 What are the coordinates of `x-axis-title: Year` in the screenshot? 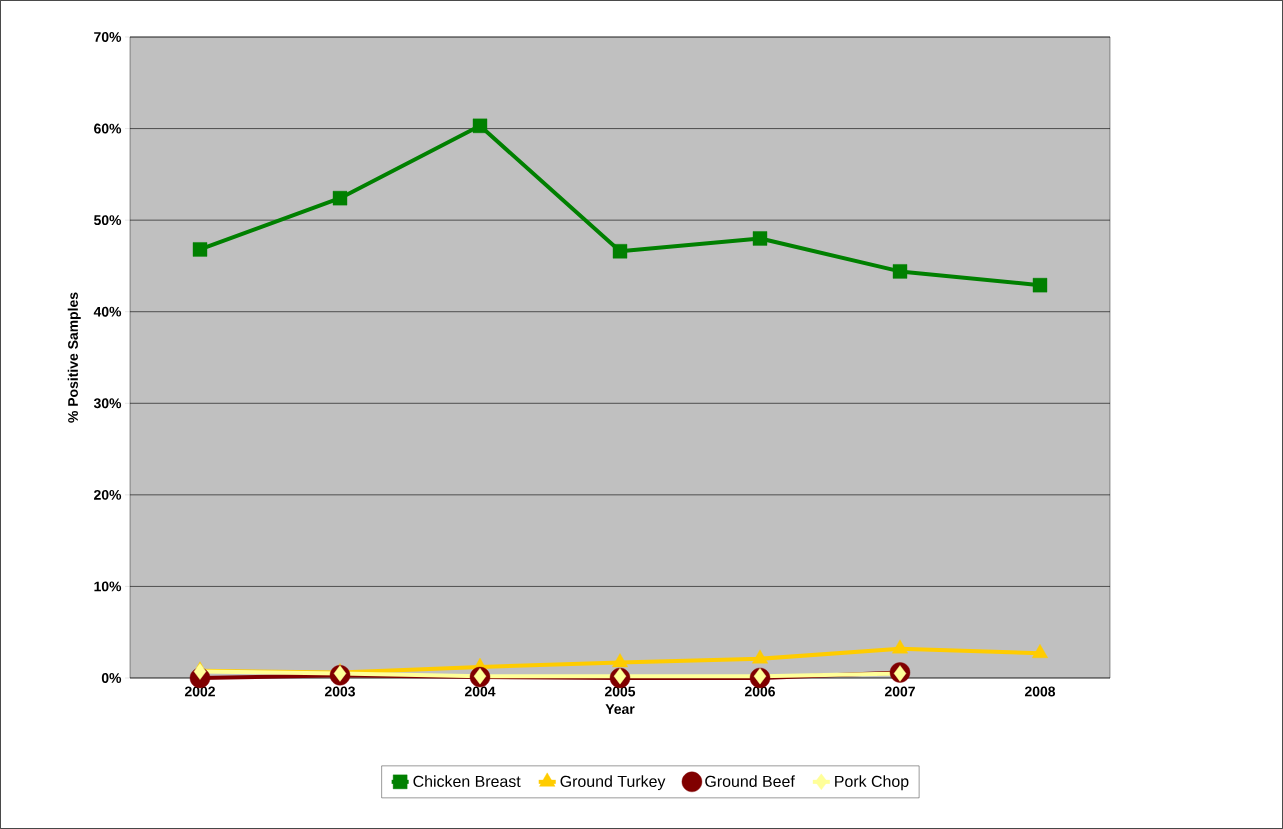 It's located at (620, 709).